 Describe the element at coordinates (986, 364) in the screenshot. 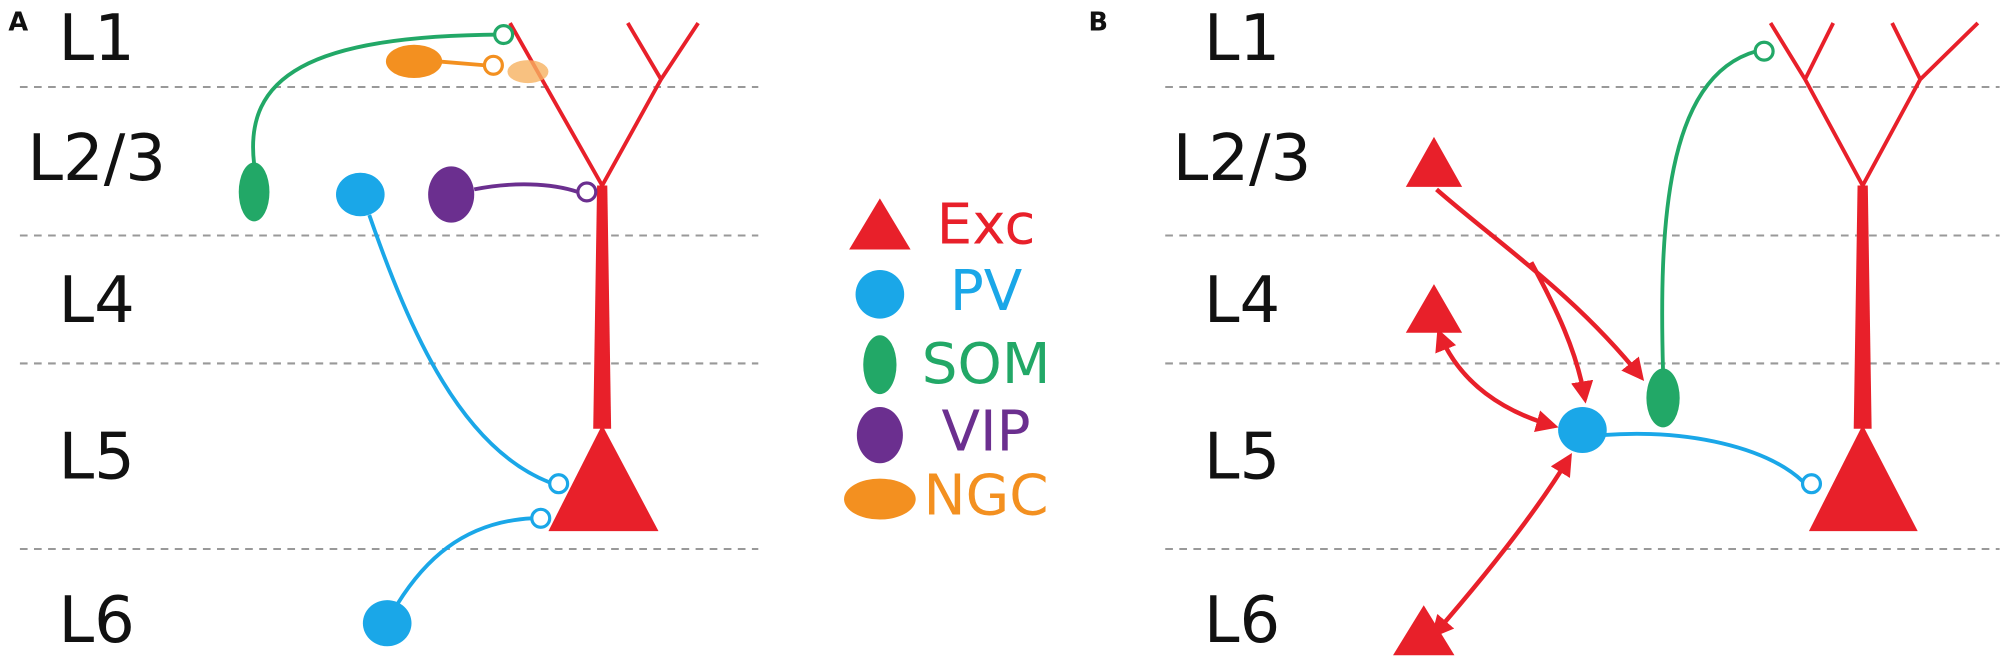

I see `legend-label: SOM` at that location.